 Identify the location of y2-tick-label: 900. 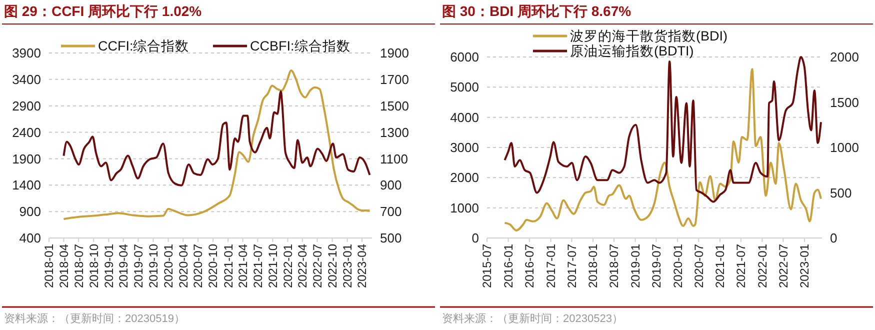
(391, 185).